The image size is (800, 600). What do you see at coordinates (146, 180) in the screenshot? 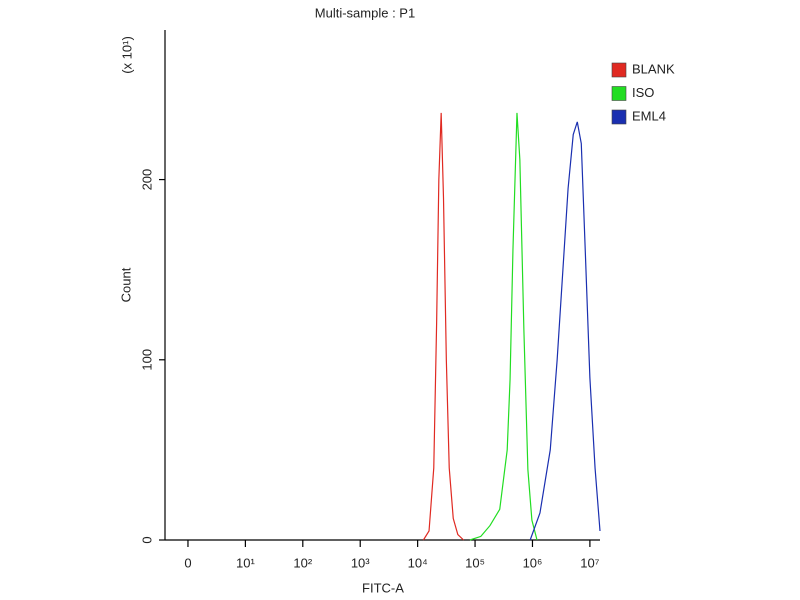
I see `y-tick-label: 200` at bounding box center [146, 180].